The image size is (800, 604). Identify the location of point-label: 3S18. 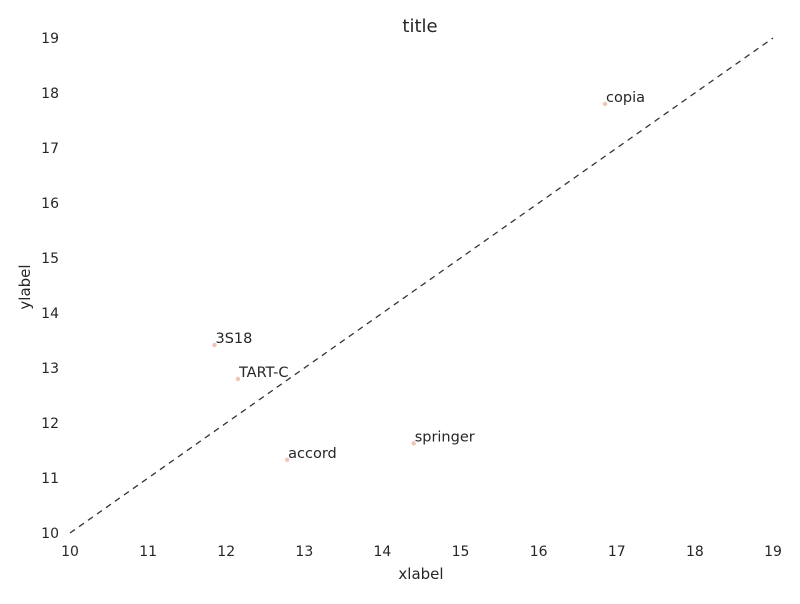
(234, 339).